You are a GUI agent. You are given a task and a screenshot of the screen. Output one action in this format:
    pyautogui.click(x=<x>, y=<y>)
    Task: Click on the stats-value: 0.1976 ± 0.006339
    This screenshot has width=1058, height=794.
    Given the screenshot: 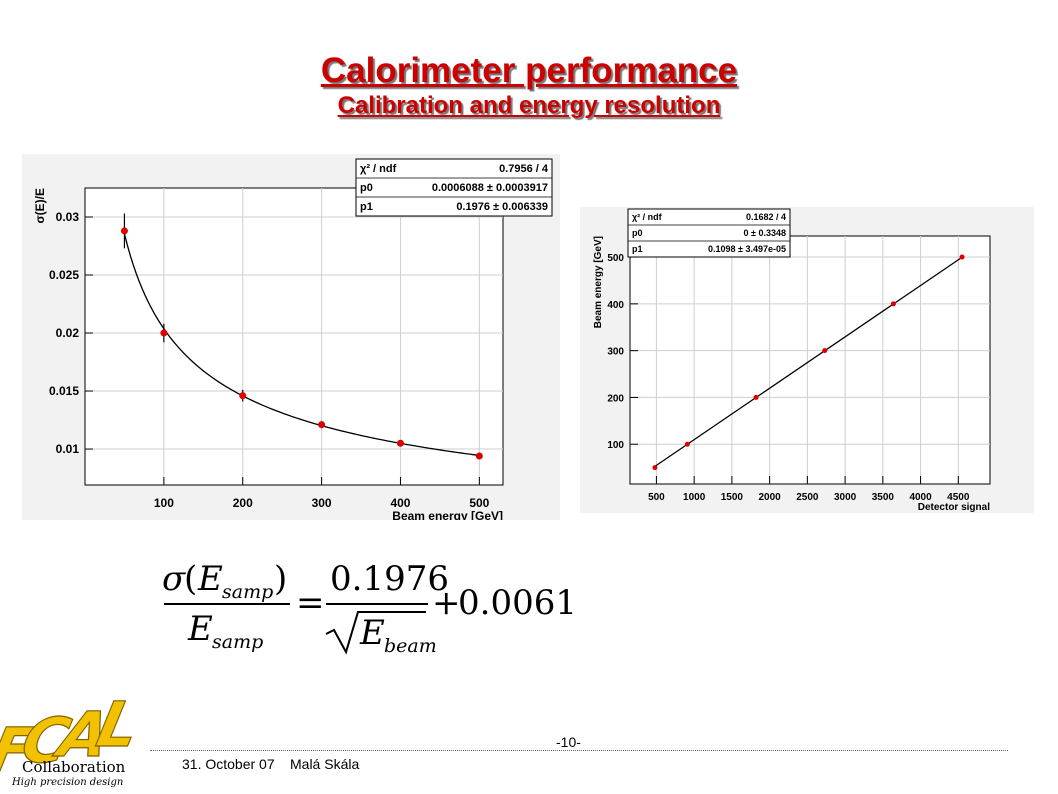 What is the action you would take?
    pyautogui.click(x=502, y=207)
    